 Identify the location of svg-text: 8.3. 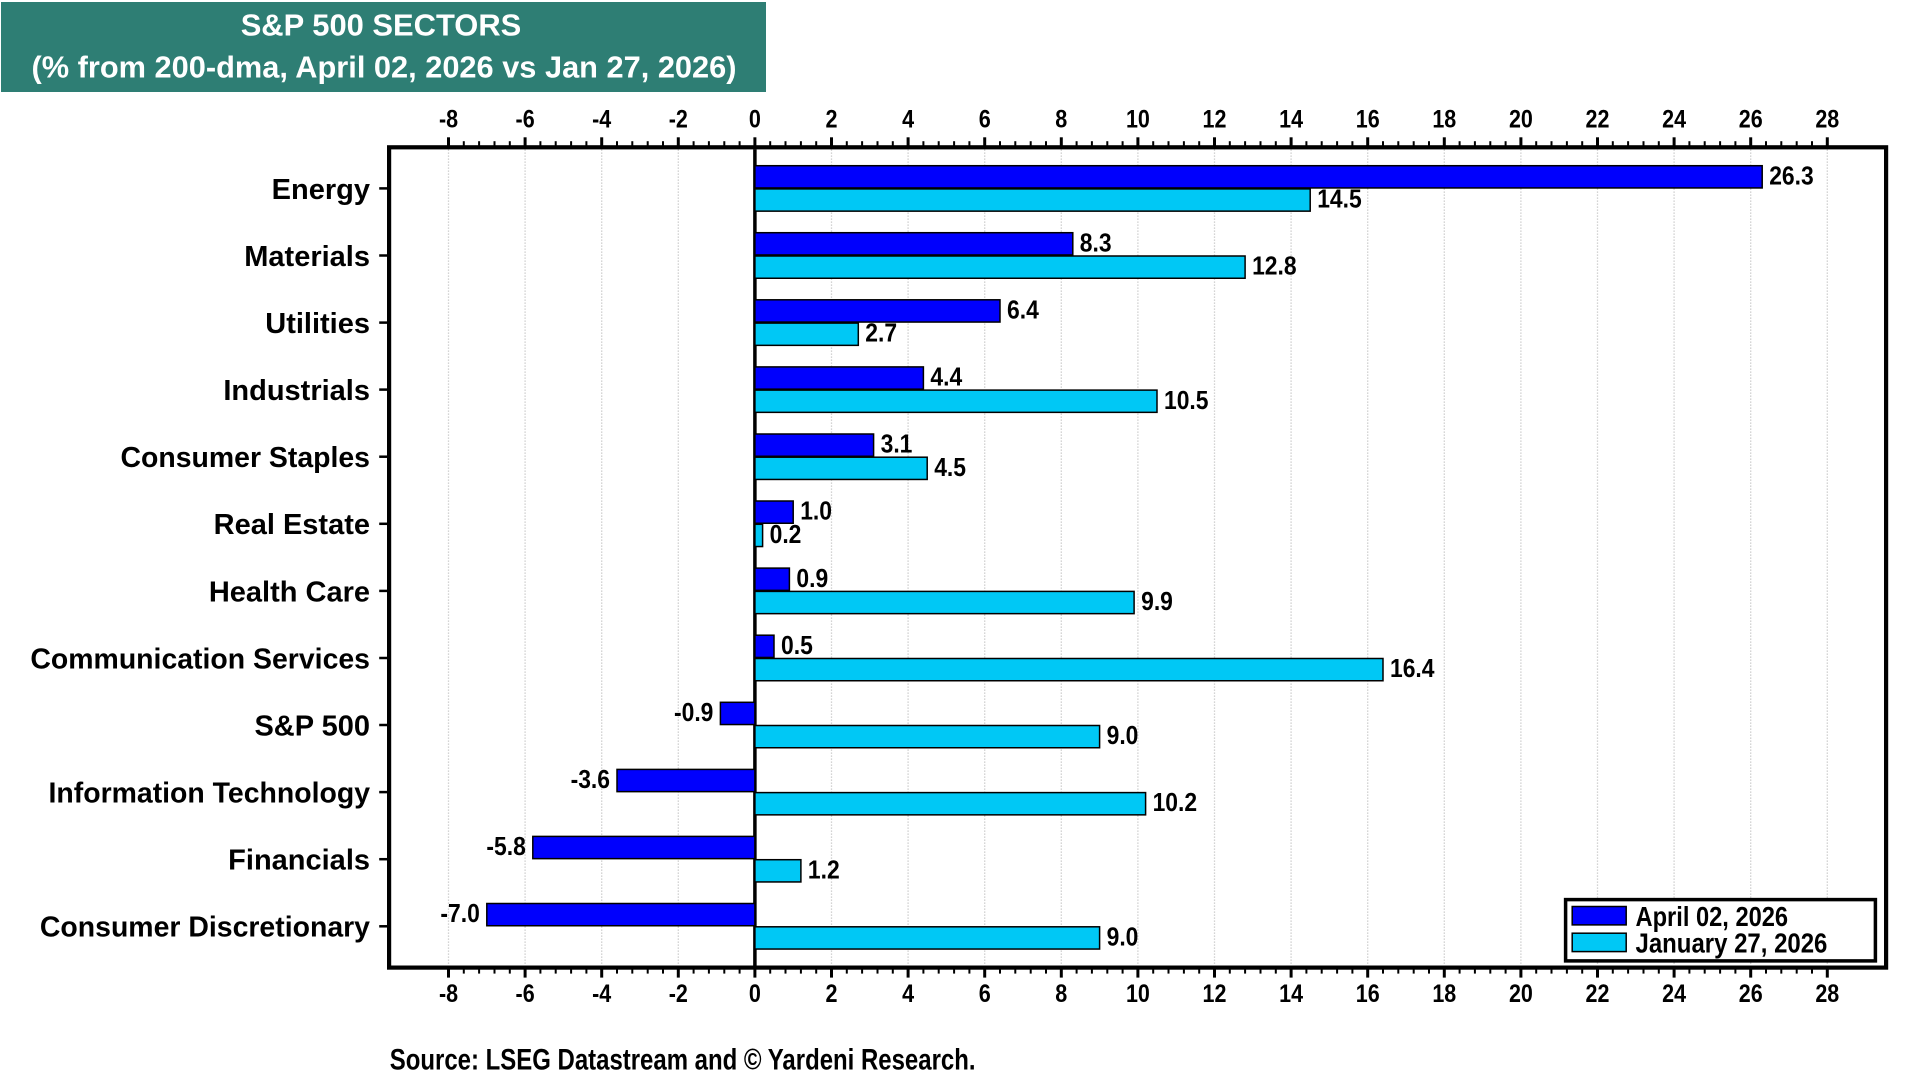
(1096, 243).